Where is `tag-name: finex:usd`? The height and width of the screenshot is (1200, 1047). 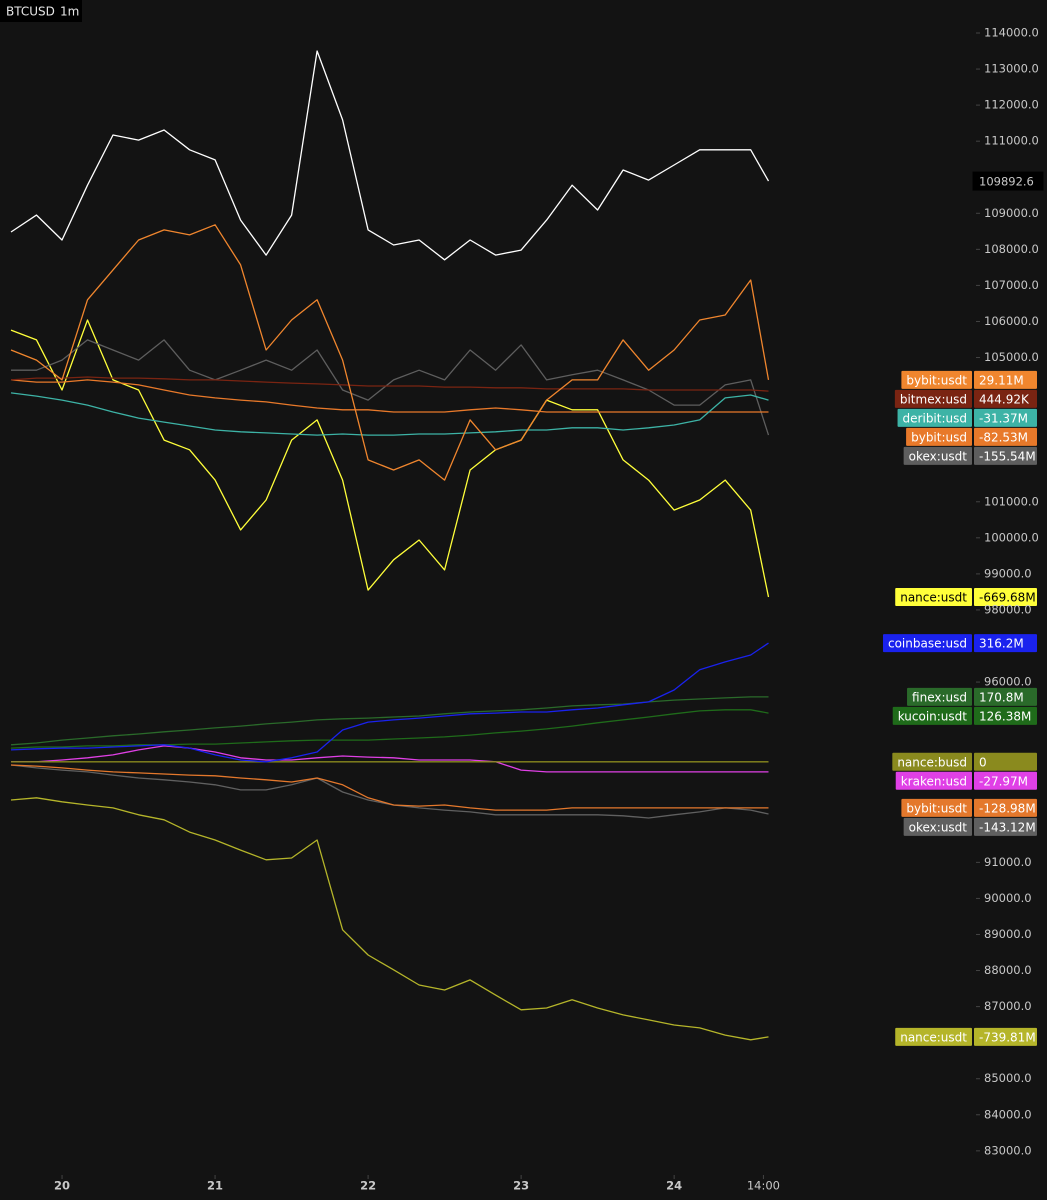 tag-name: finex:usd is located at coordinates (939, 697).